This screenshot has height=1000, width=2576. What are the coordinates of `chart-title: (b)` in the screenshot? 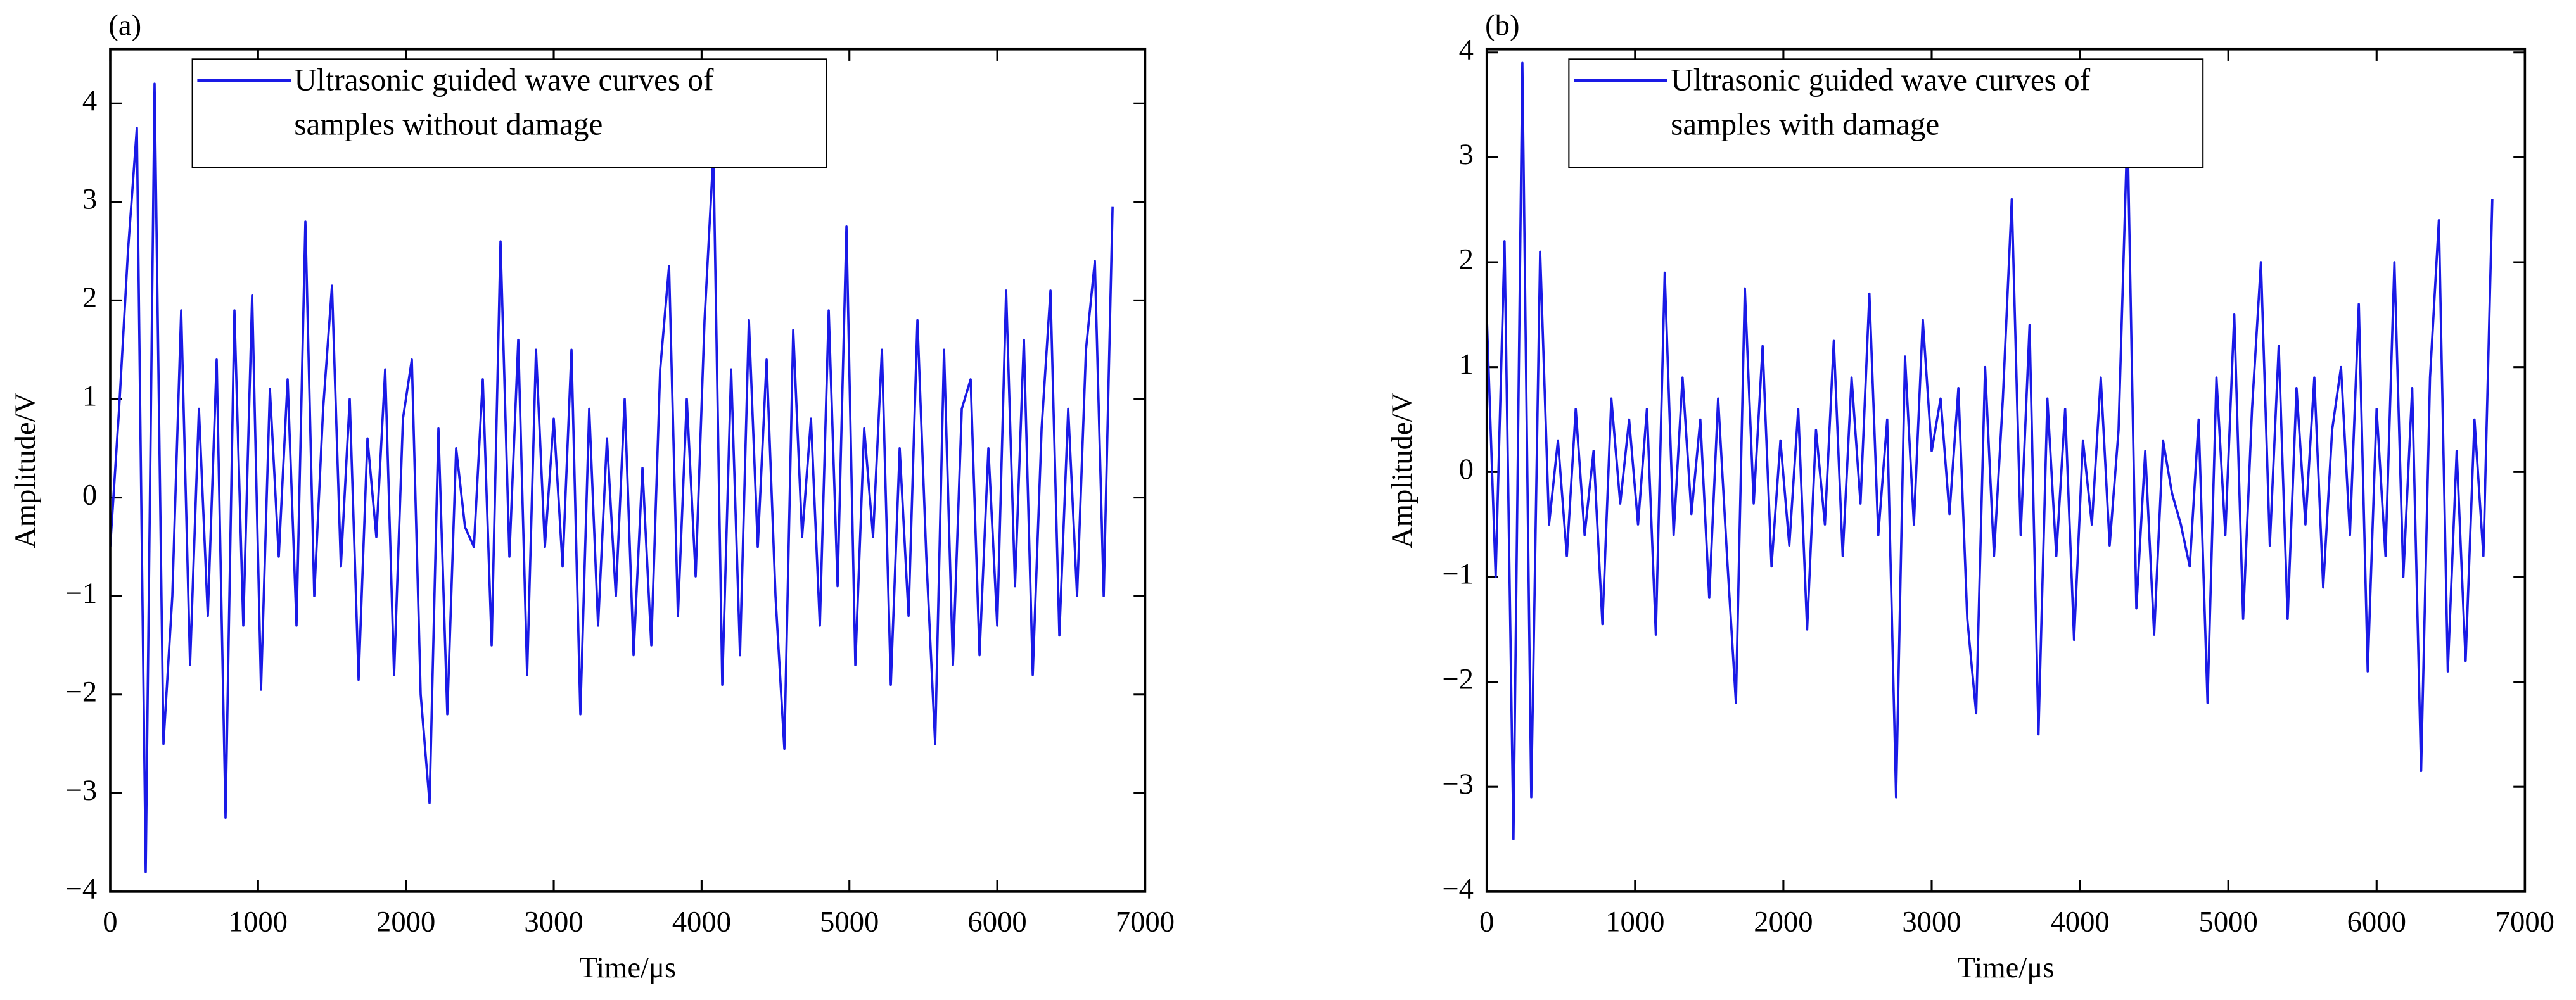 It's located at (1502, 25).